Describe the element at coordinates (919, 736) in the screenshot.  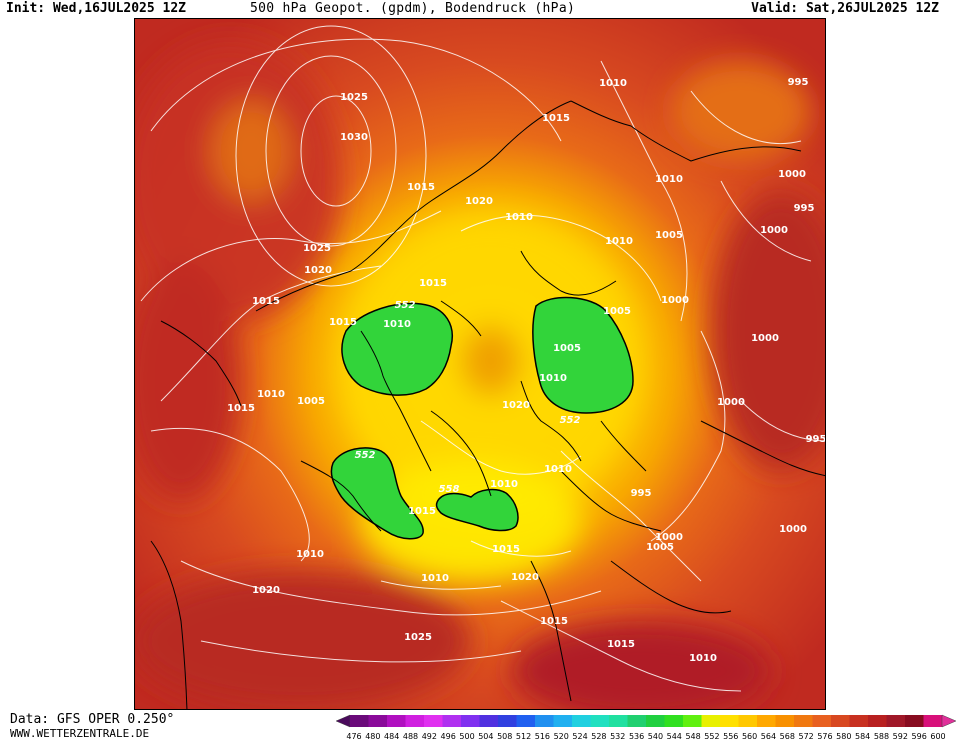
I see `legend-tick-label: 596` at that location.